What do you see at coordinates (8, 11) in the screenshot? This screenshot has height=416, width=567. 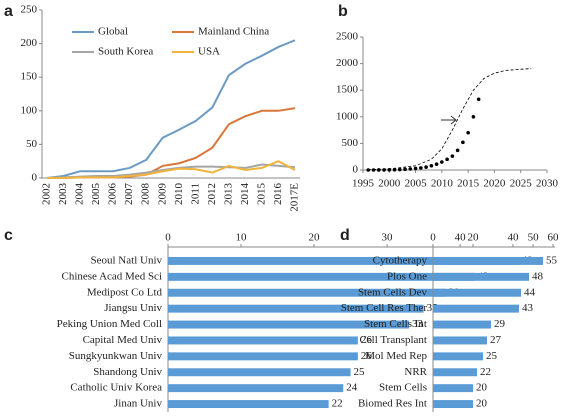 I see `panel-label: a` at bounding box center [8, 11].